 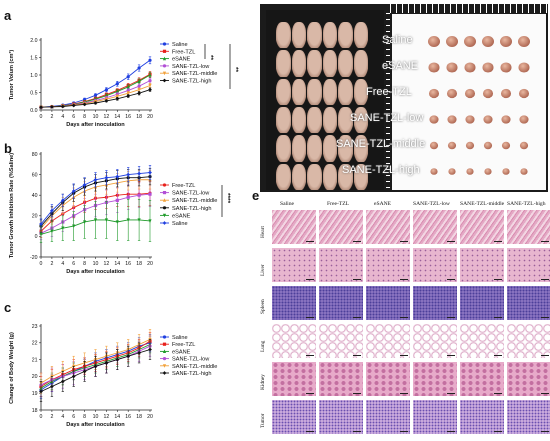 I want to click on x-tick-label: 20, so click(x=150, y=264).